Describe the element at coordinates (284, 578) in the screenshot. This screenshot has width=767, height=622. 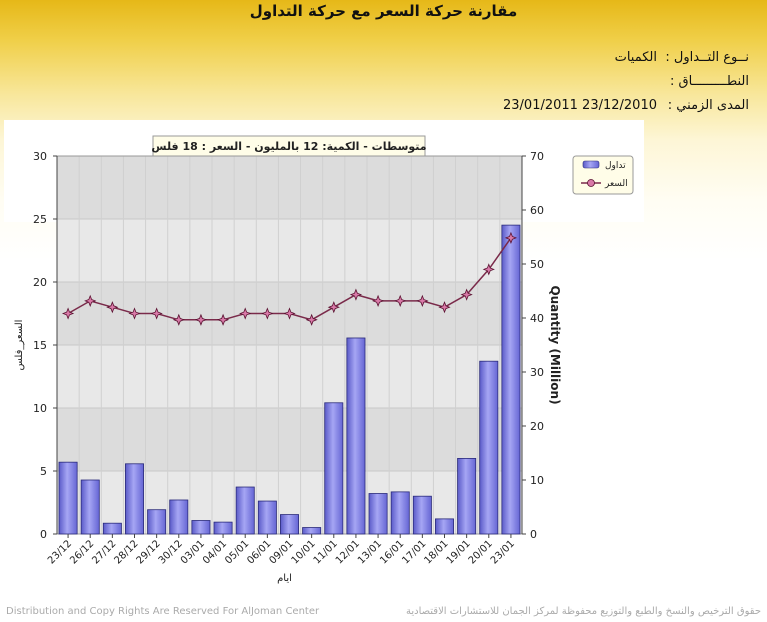
I see `x-axis-title: ايام` at that location.